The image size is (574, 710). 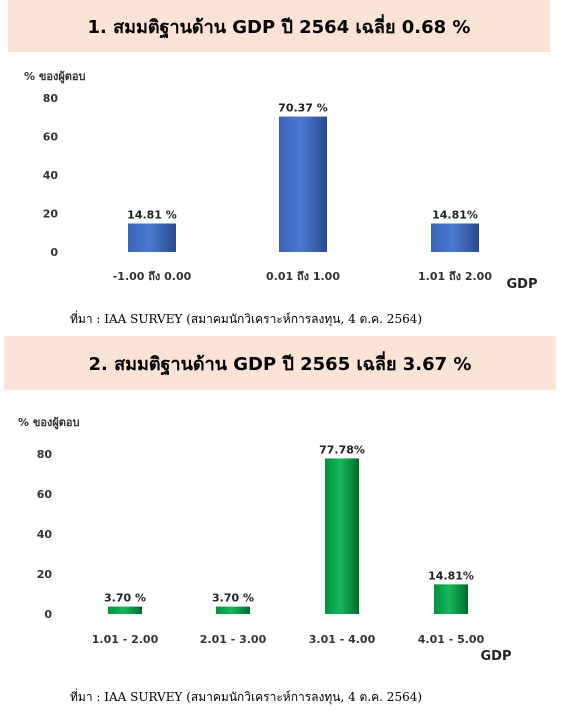 What do you see at coordinates (51, 98) in the screenshot?
I see `chart1-y-tick-label: 80` at bounding box center [51, 98].